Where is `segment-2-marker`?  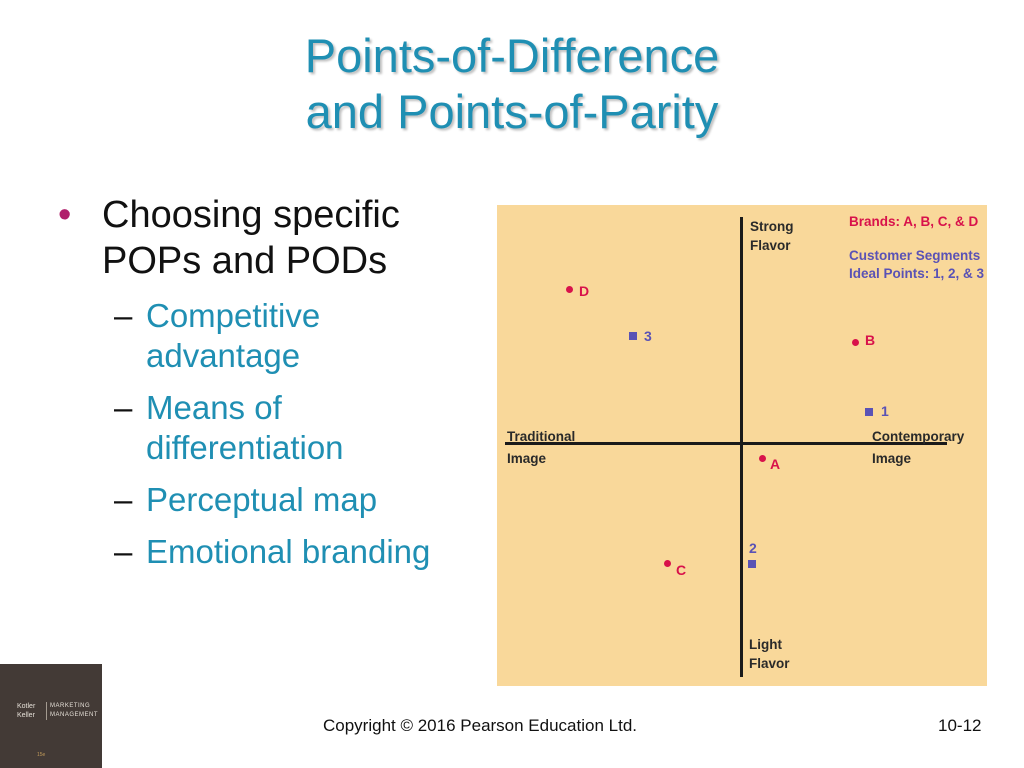 segment-2-marker is located at coordinates (752, 564).